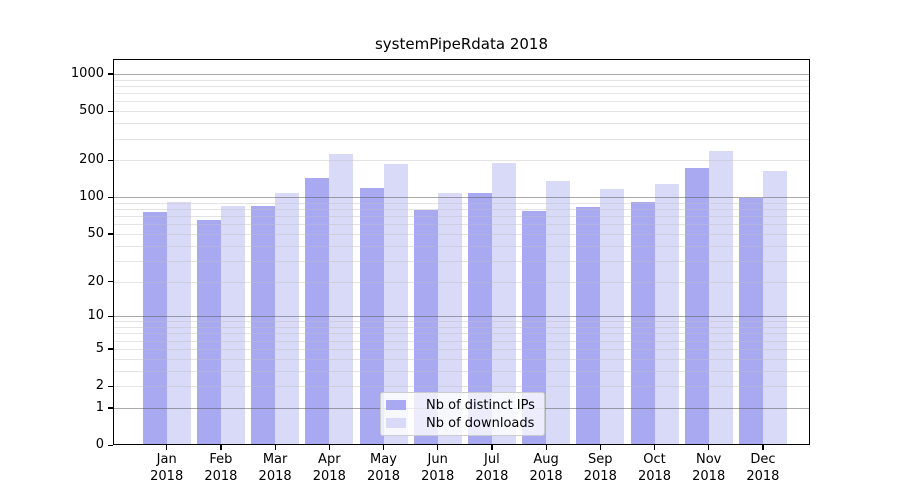  Describe the element at coordinates (91, 160) in the screenshot. I see `y-axis-tick-label: 200` at that location.